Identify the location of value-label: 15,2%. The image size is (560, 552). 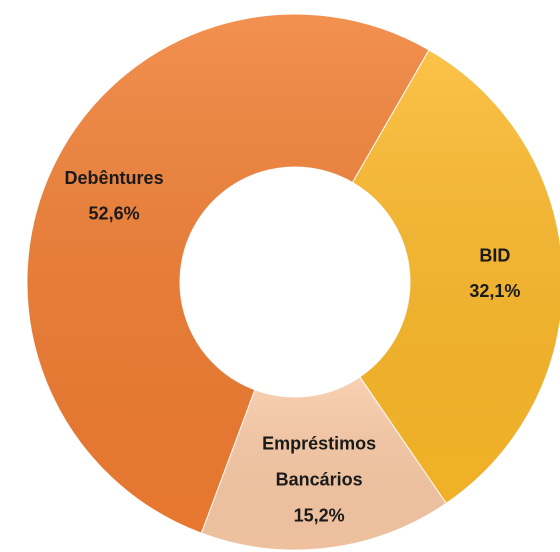
(319, 515).